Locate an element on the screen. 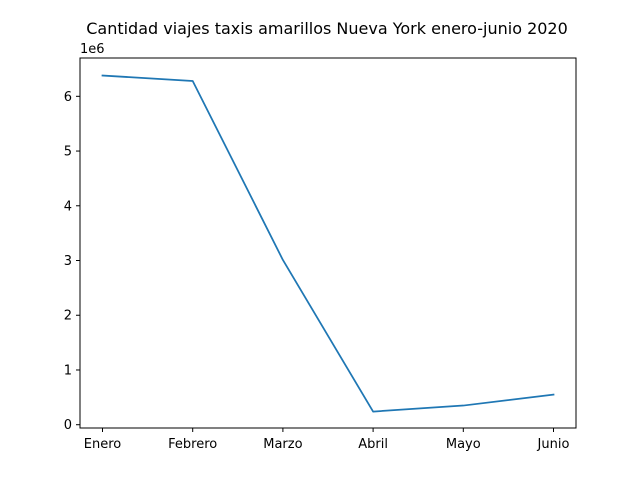  x-tick-label: Marzo is located at coordinates (282, 444).